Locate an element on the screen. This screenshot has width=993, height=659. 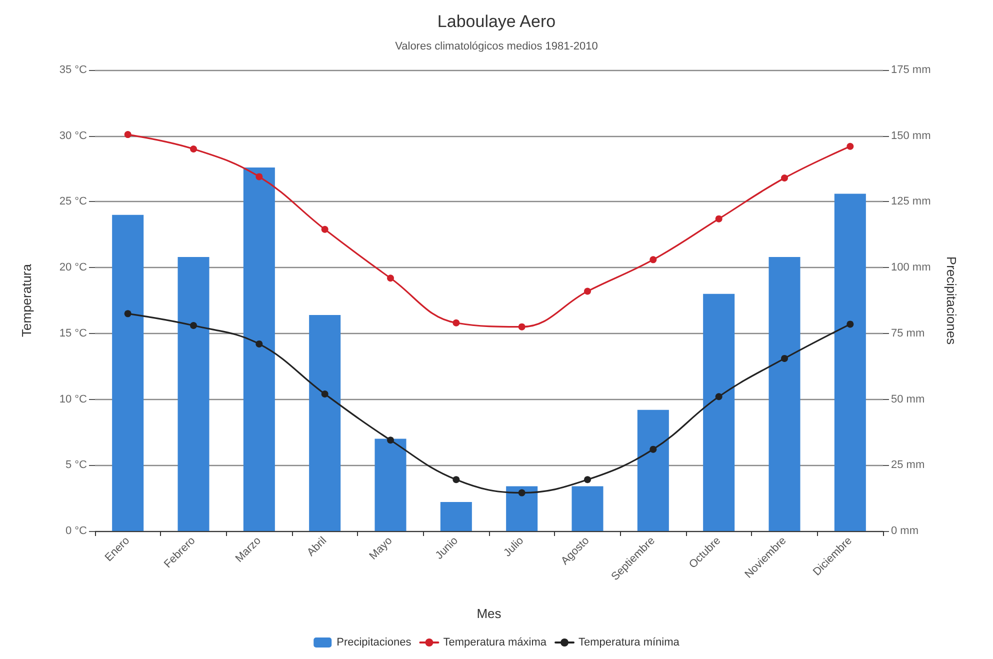
y-tick-label: 0 °C is located at coordinates (76, 531).